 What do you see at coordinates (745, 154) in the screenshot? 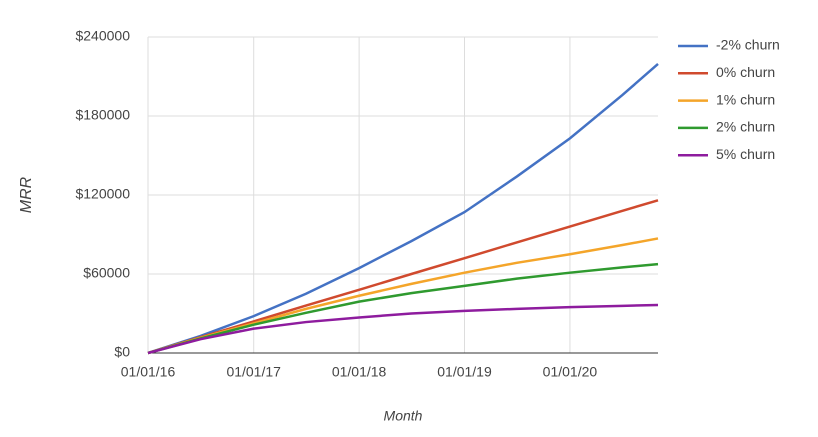
I see `legend-label: 5% churn` at bounding box center [745, 154].